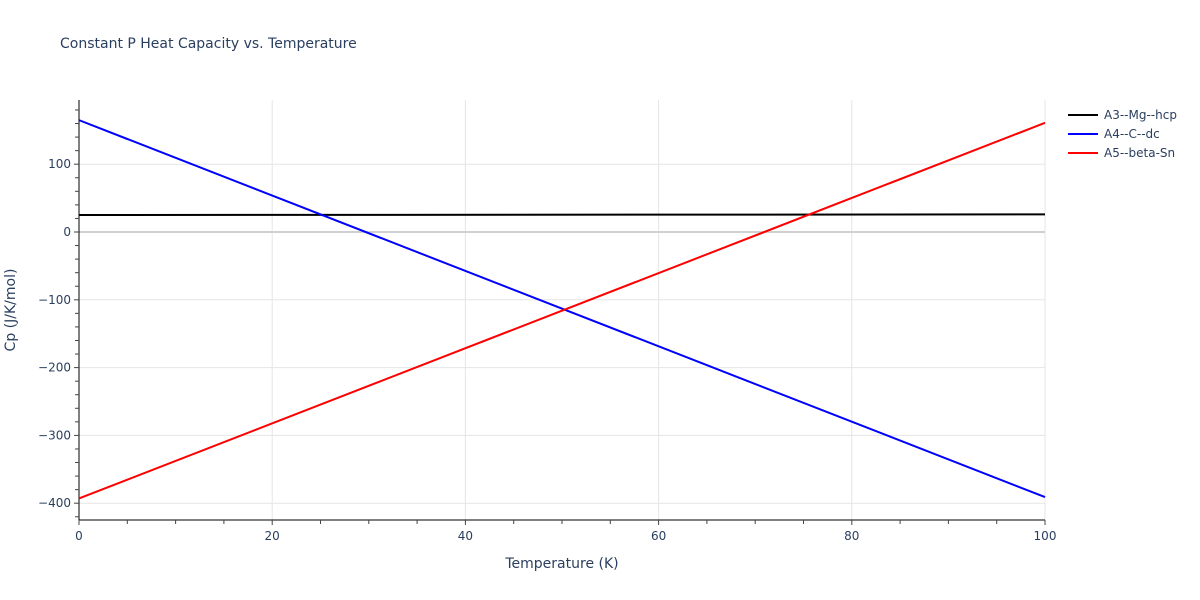 This screenshot has height=600, width=1200. I want to click on svg-text: −200, so click(54, 368).